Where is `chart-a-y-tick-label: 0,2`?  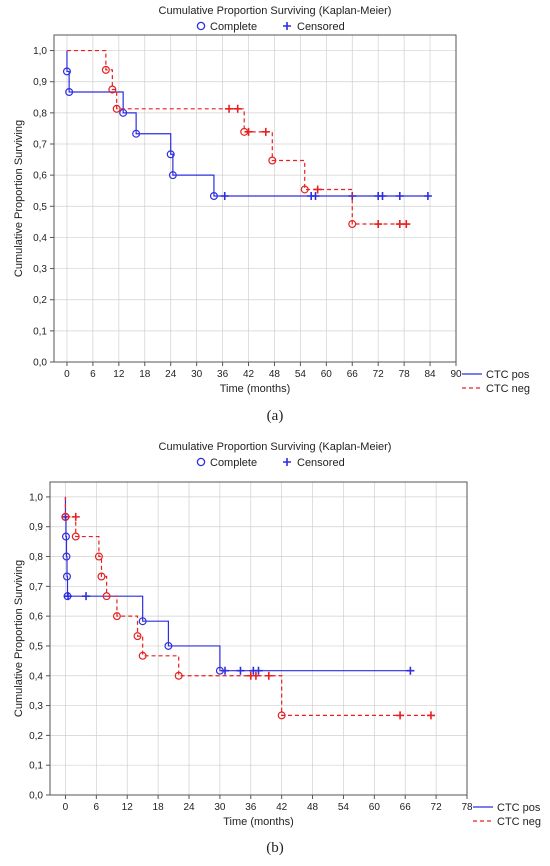 chart-a-y-tick-label: 0,2 is located at coordinates (40, 300).